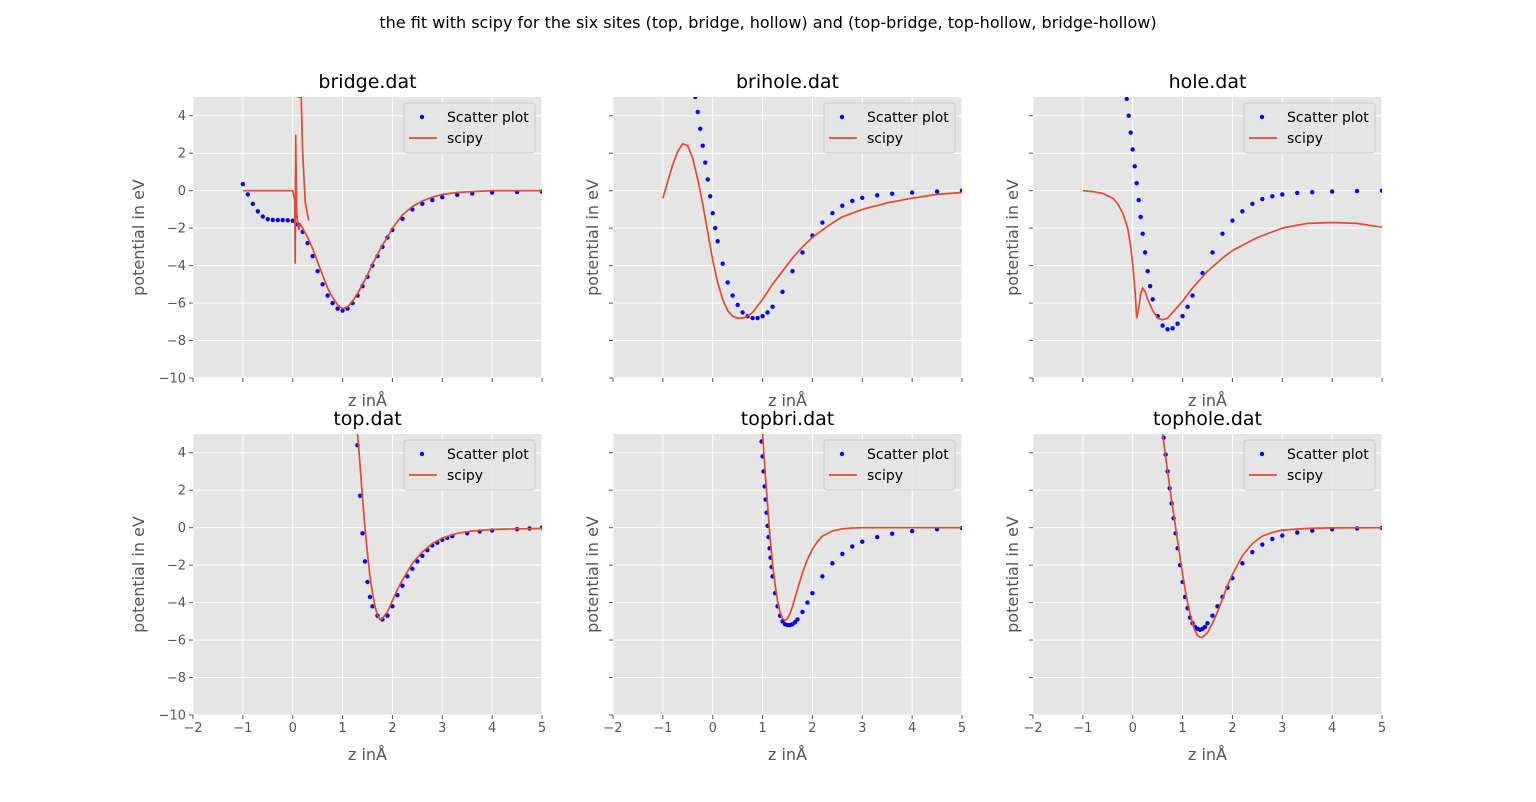 This screenshot has height=802, width=1536. I want to click on y-tick-label: −8, so click(176, 341).